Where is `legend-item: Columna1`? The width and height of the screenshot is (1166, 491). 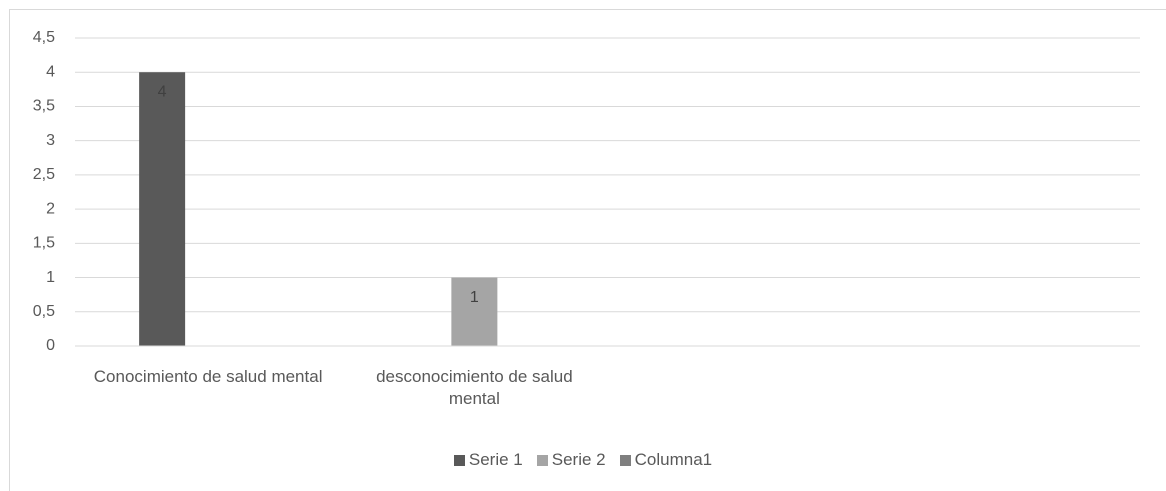
legend-item: Columna1 is located at coordinates (666, 460).